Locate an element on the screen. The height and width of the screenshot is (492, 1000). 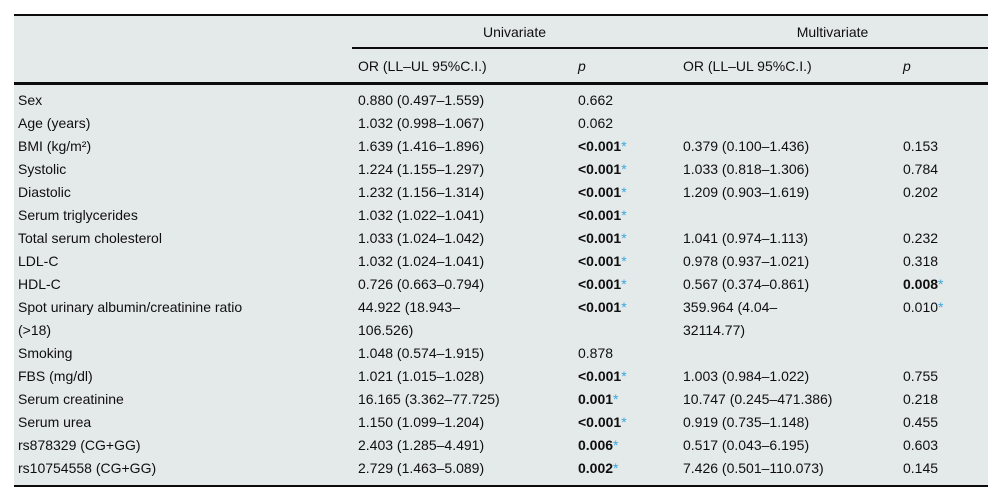
p-value-univariate: 0.662 is located at coordinates (624, 98).